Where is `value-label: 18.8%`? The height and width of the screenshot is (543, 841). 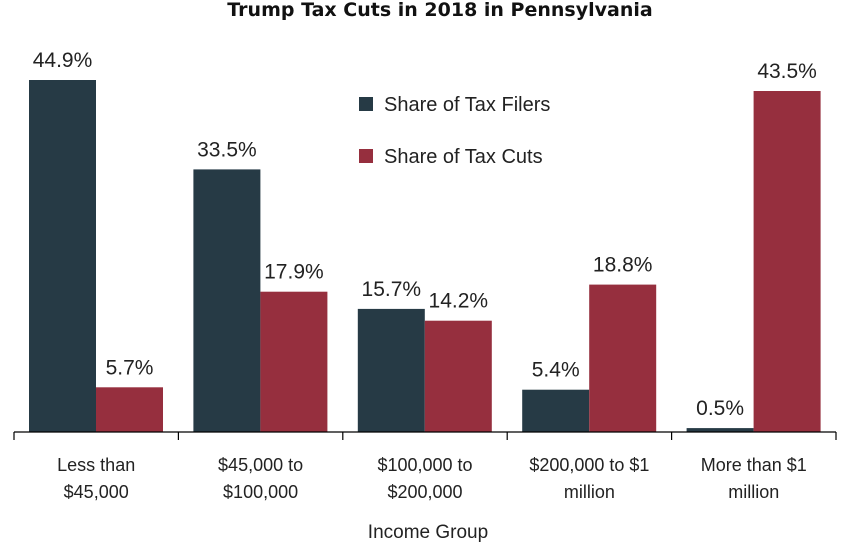 value-label: 18.8% is located at coordinates (623, 265).